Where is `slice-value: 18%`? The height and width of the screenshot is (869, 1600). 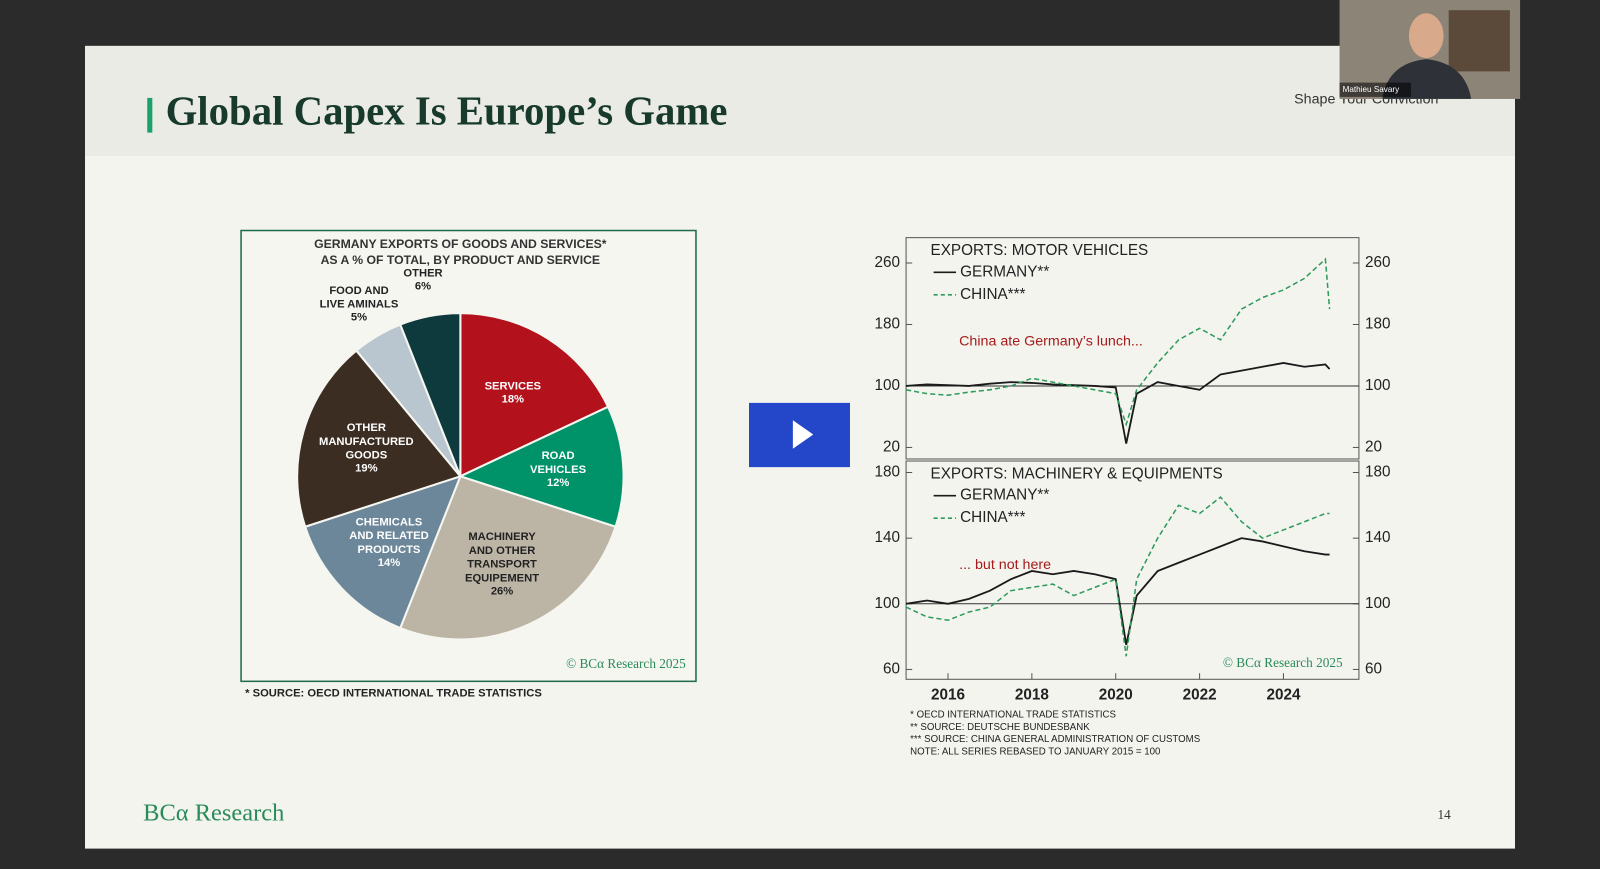
slice-value: 18% is located at coordinates (513, 399).